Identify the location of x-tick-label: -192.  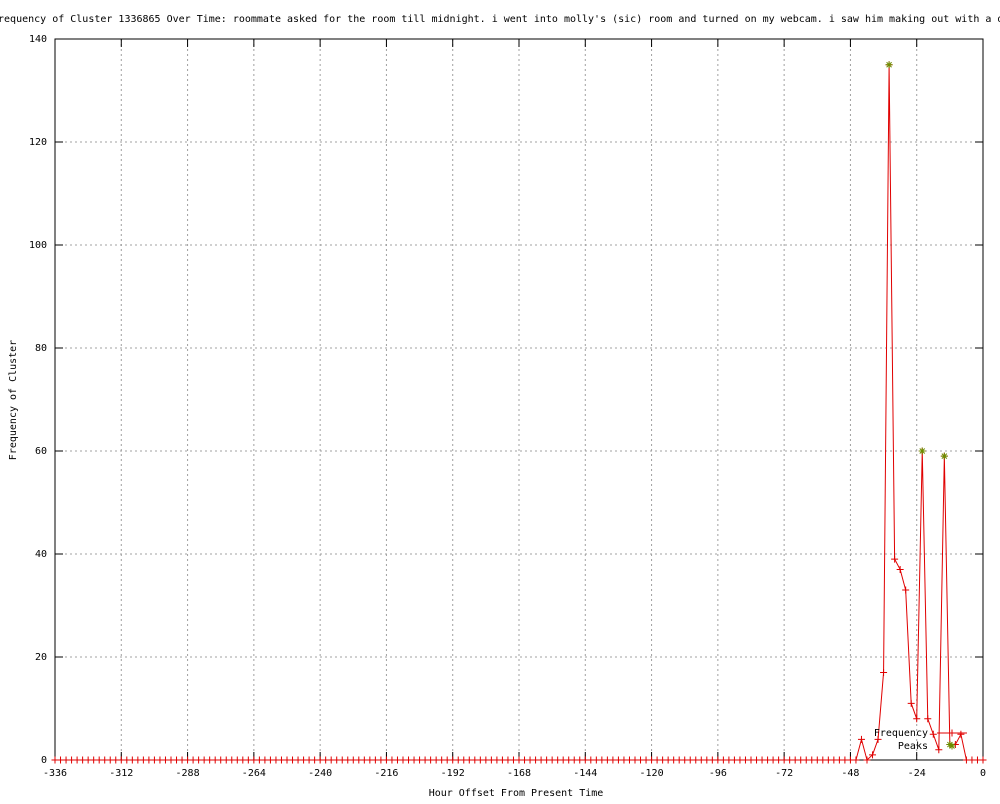
(453, 773).